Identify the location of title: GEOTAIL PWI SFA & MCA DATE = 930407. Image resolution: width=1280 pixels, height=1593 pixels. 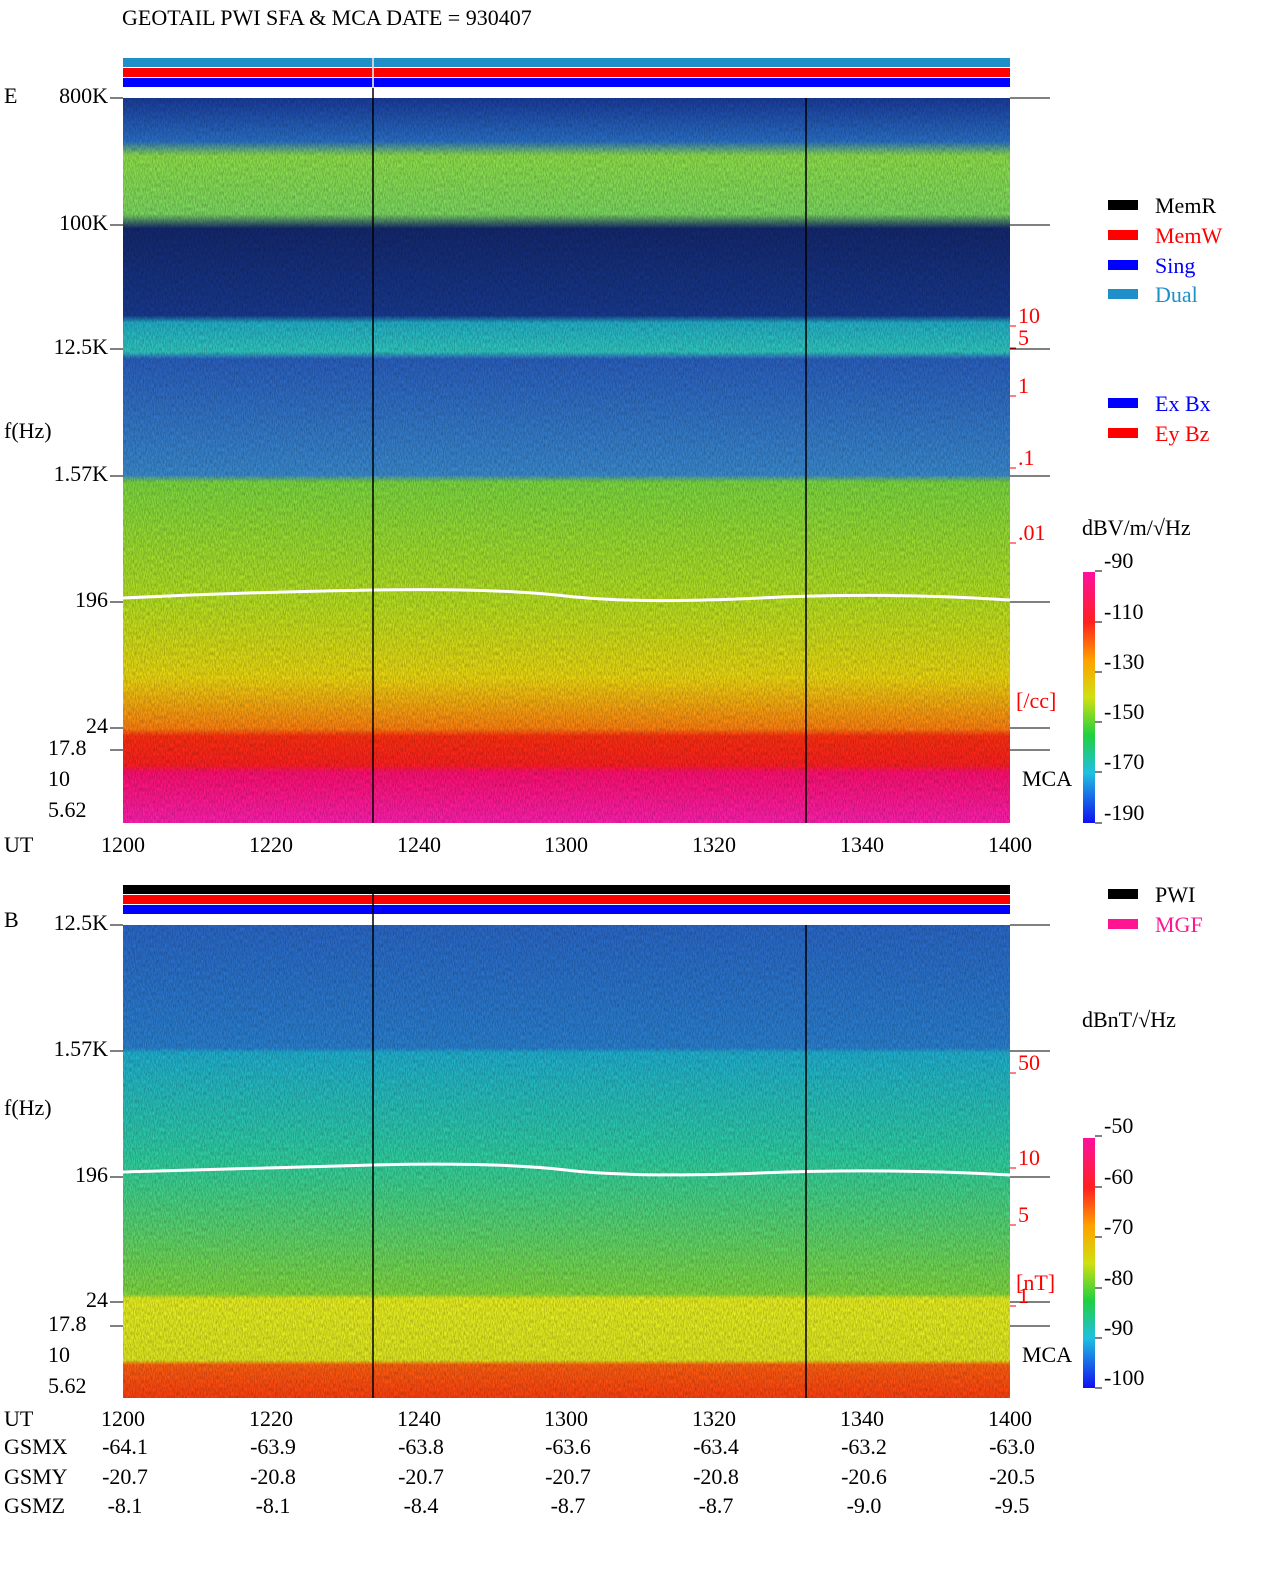
(327, 17).